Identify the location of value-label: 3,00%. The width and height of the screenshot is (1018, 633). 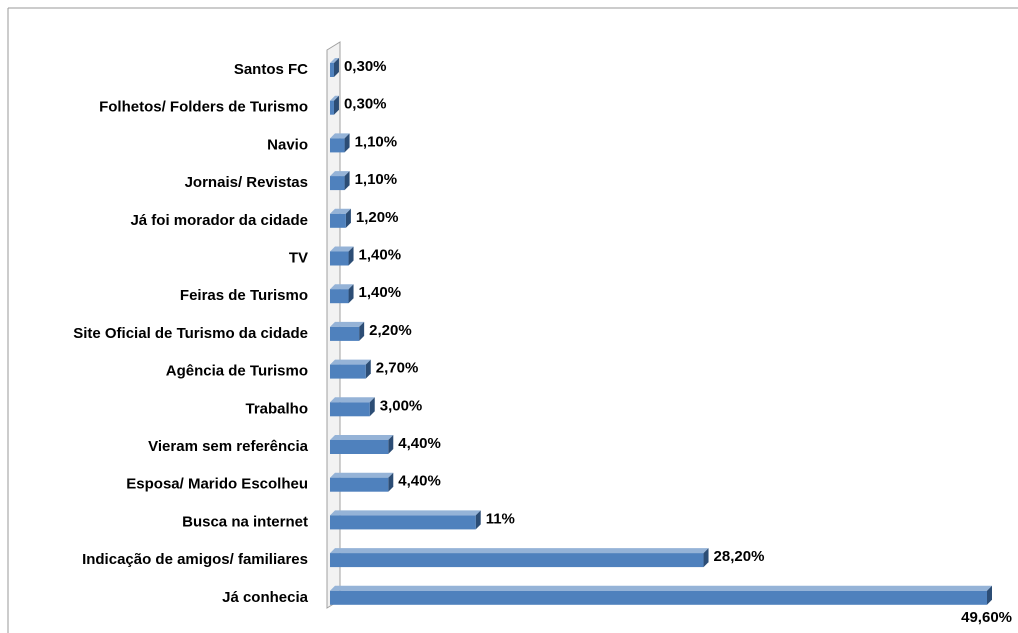
(401, 405).